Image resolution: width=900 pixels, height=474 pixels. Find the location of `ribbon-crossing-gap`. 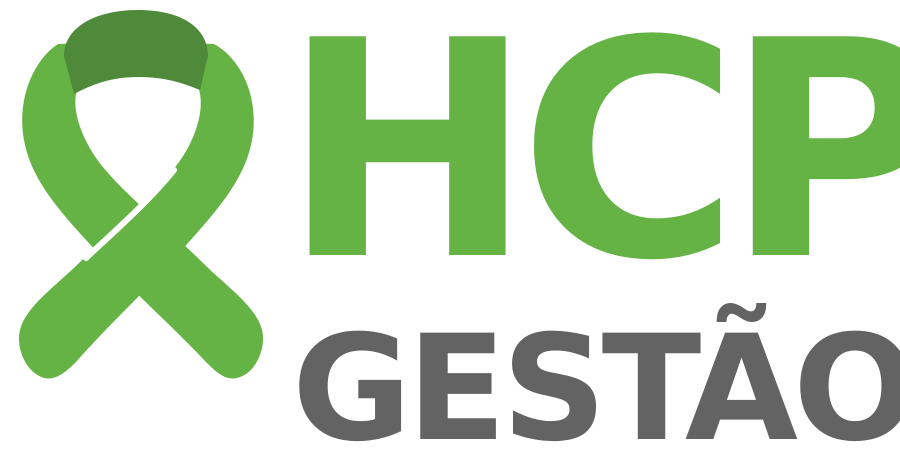

ribbon-crossing-gap is located at coordinates (130, 214).